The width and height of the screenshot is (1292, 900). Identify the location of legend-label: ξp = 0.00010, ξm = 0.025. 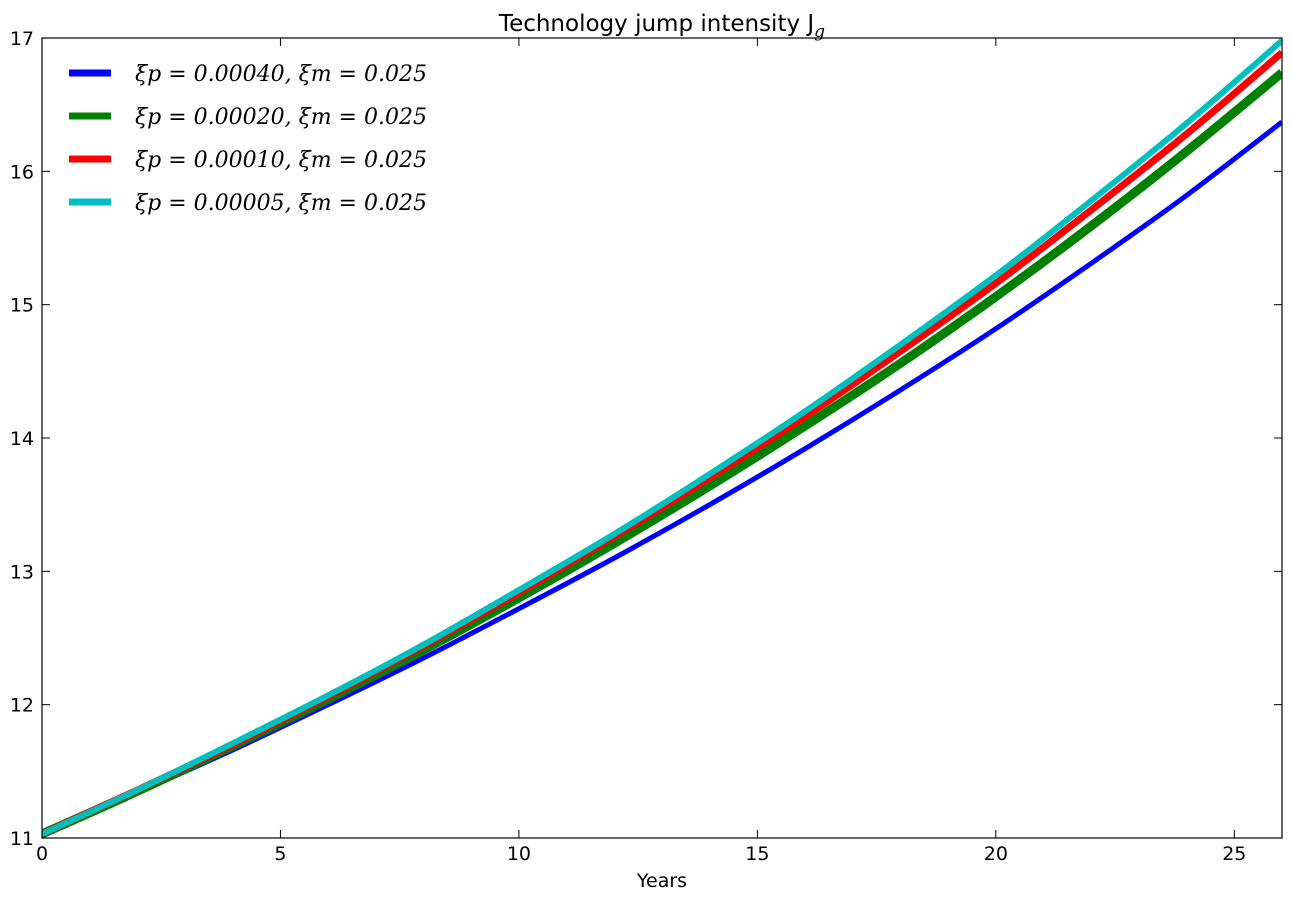
(281, 160).